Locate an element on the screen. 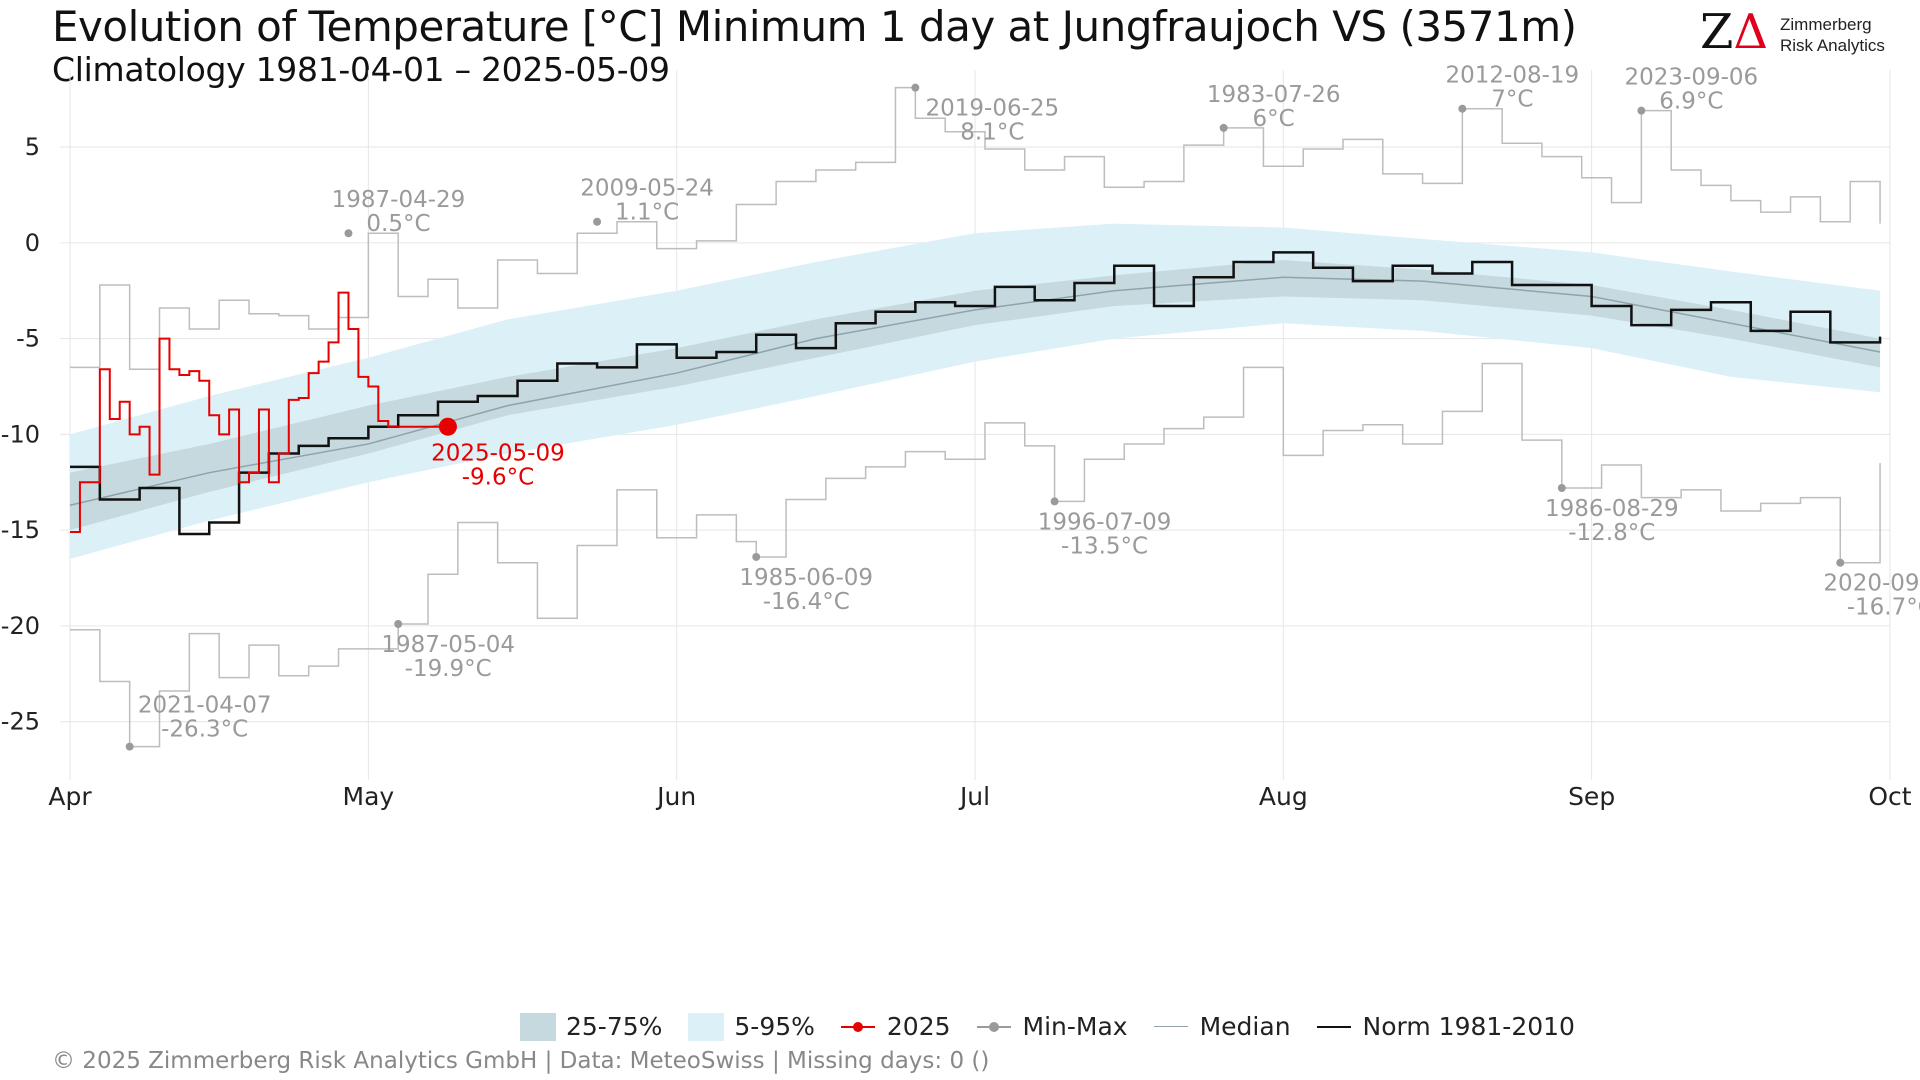 The image size is (1920, 1080). extreme-date-label: 2021-04-07 is located at coordinates (205, 706).